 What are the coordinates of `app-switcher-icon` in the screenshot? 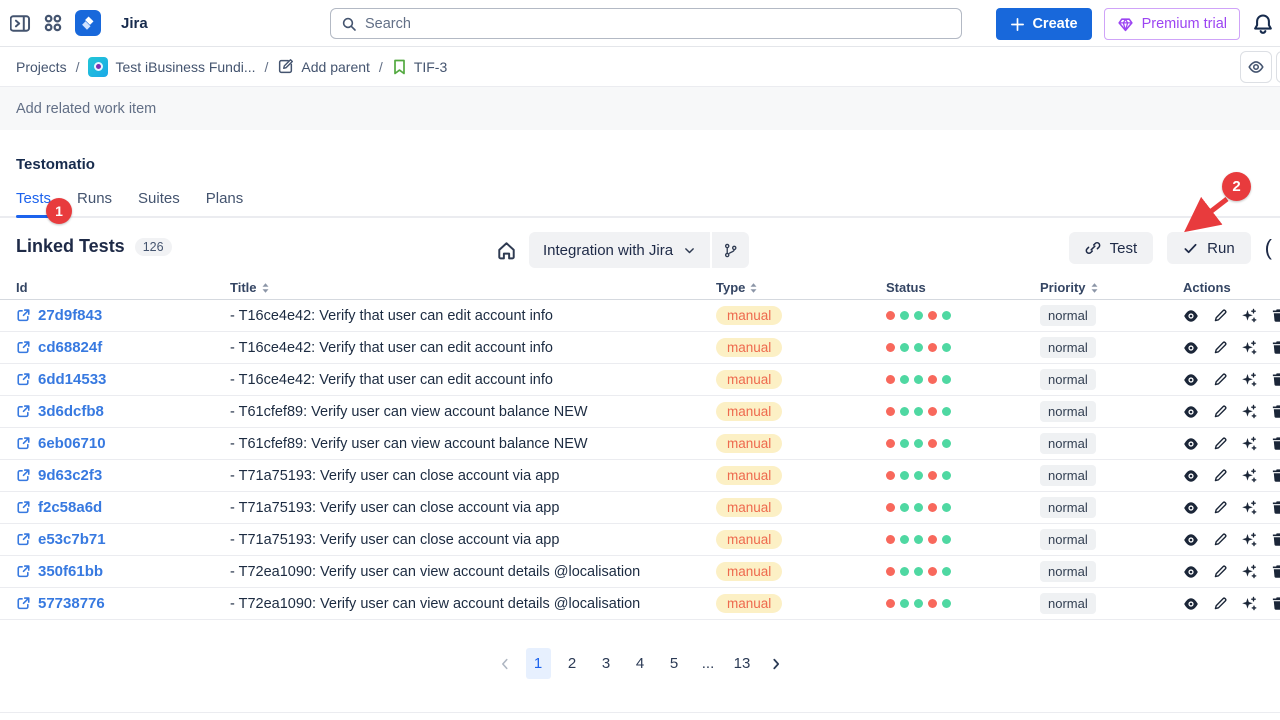 It's located at (53, 23).